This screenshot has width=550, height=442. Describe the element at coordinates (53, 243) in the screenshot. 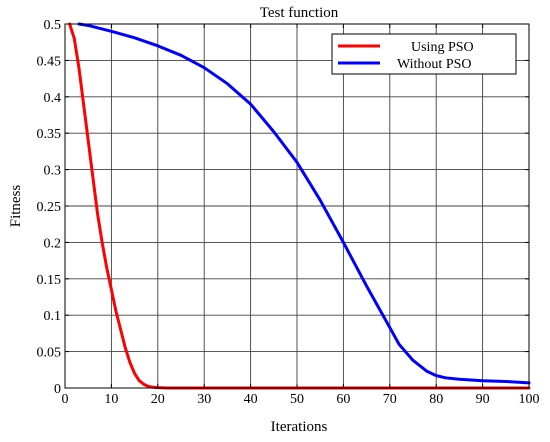

I see `y-tick-label: 0.2` at that location.